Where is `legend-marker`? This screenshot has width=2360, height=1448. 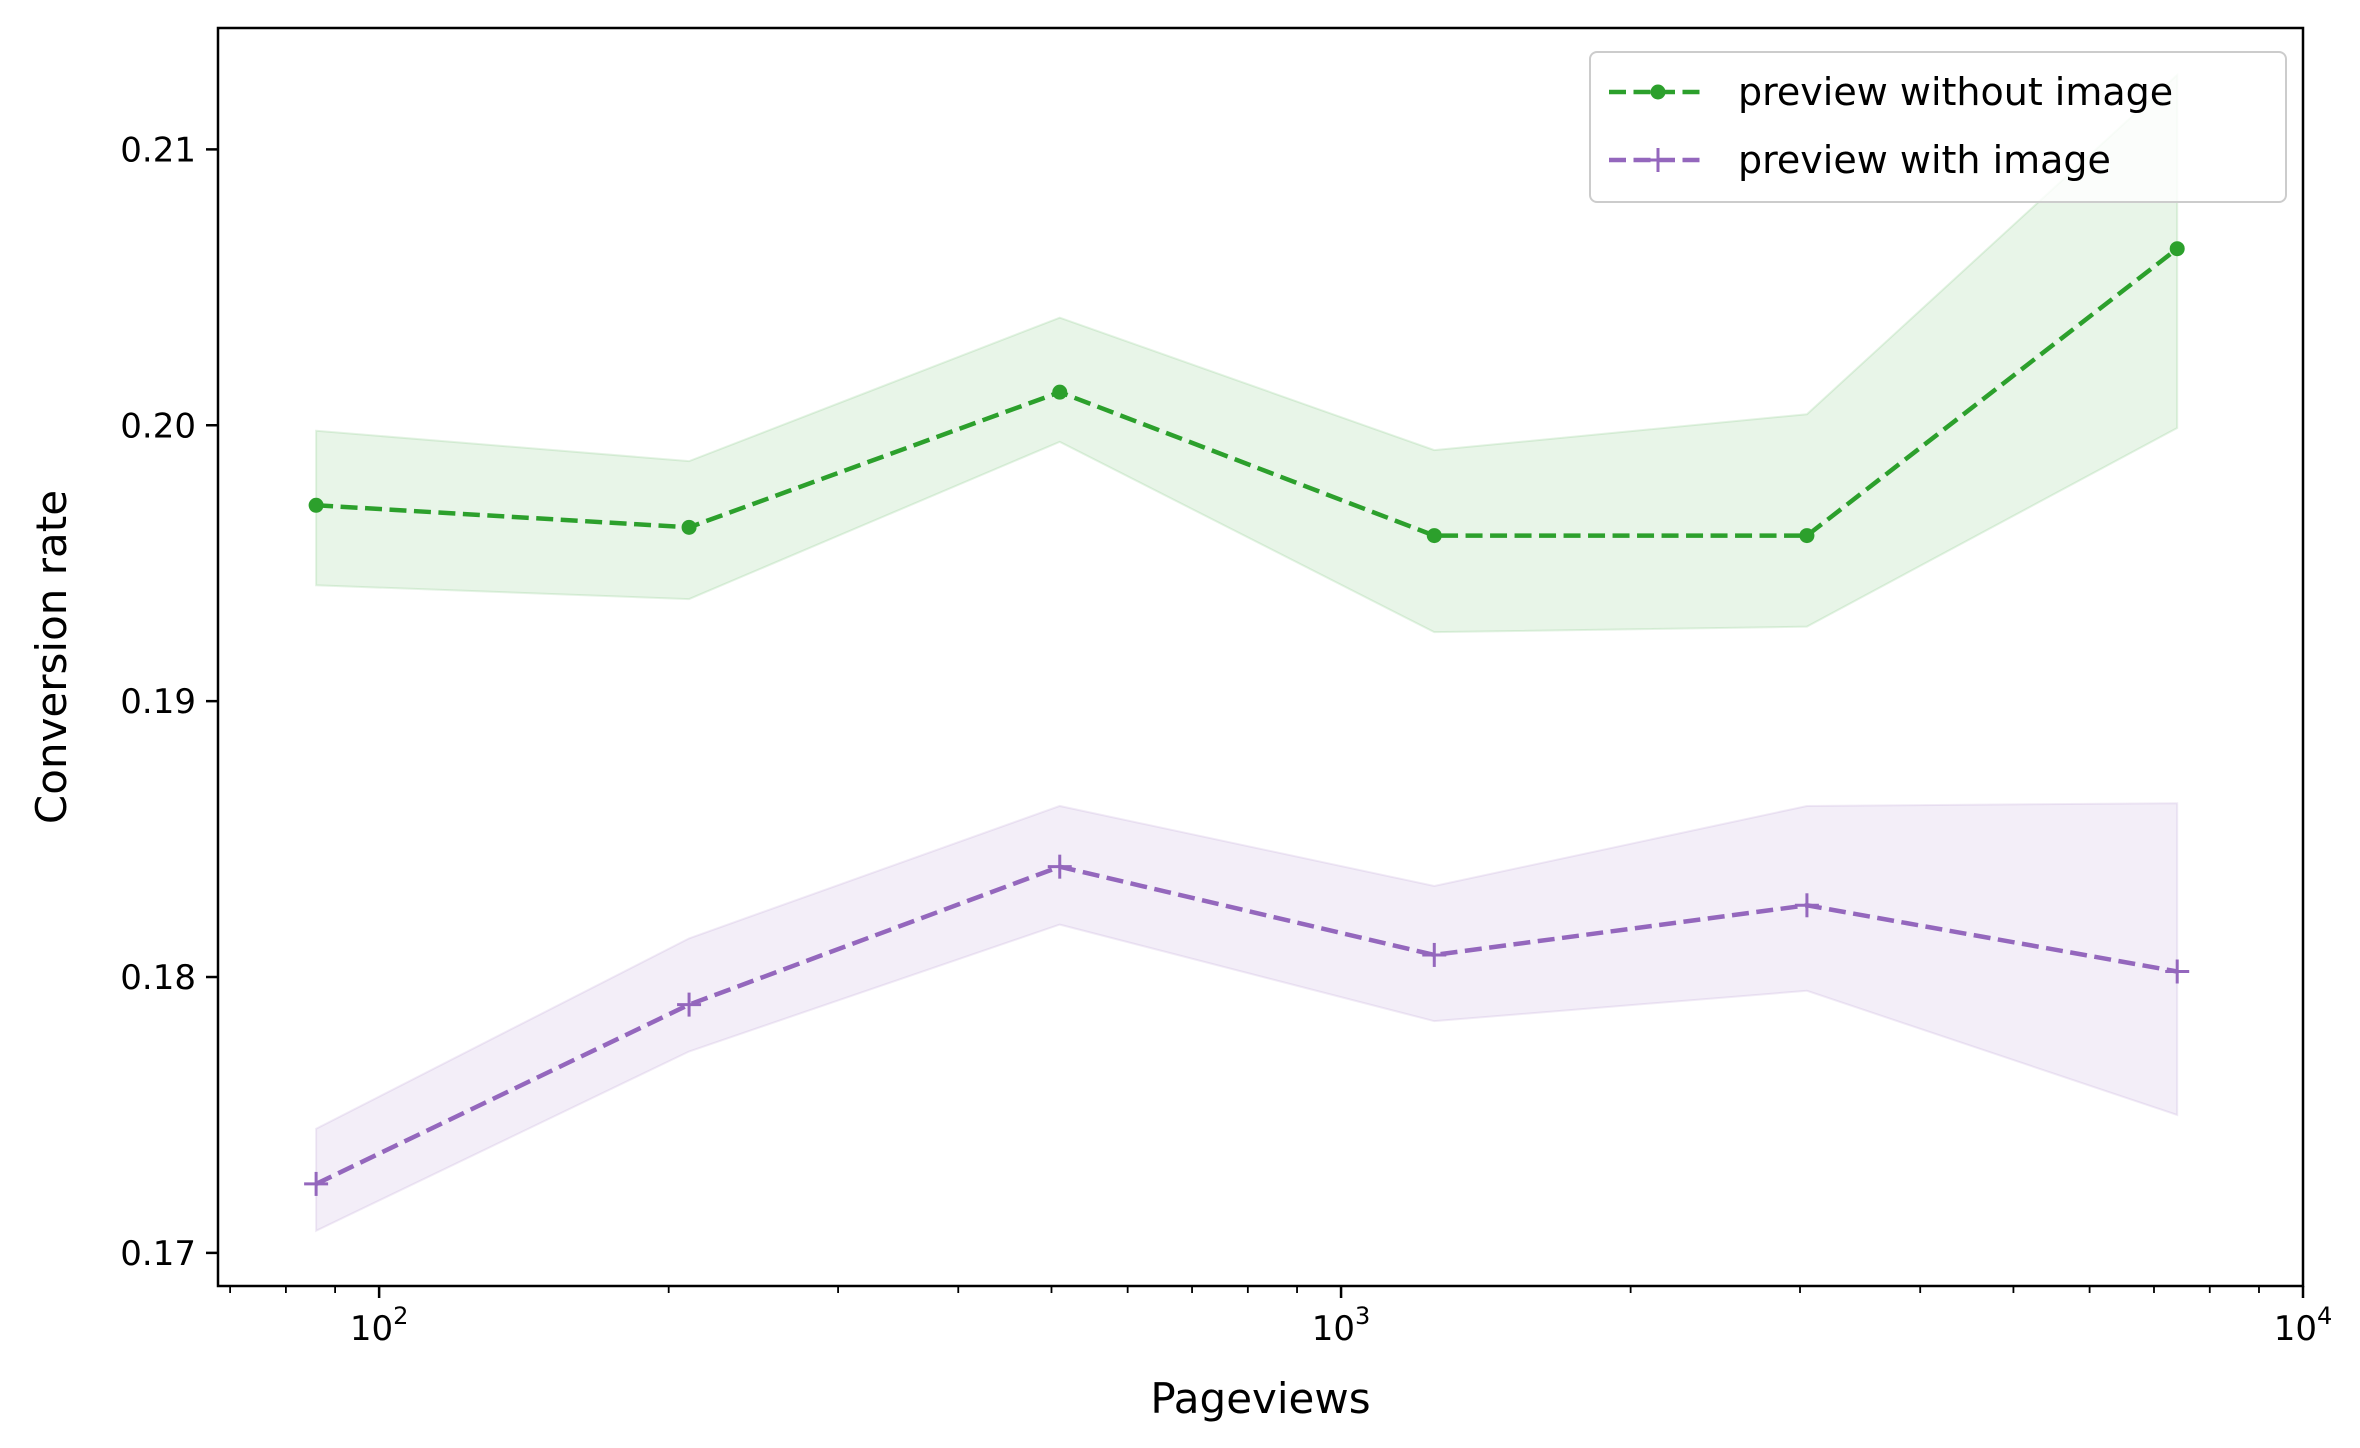 legend-marker is located at coordinates (1658, 92).